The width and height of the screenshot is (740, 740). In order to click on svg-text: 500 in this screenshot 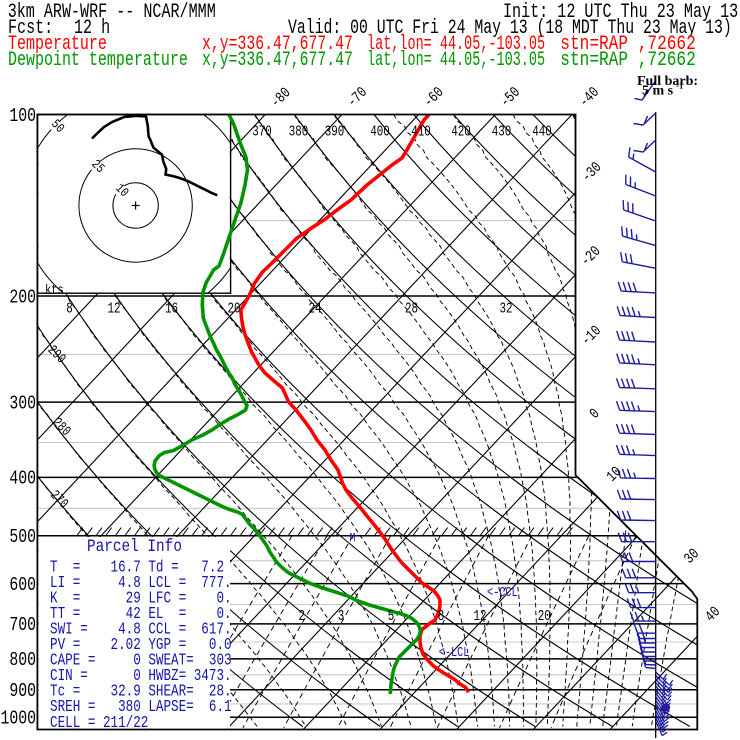, I will do `click(22, 538)`.